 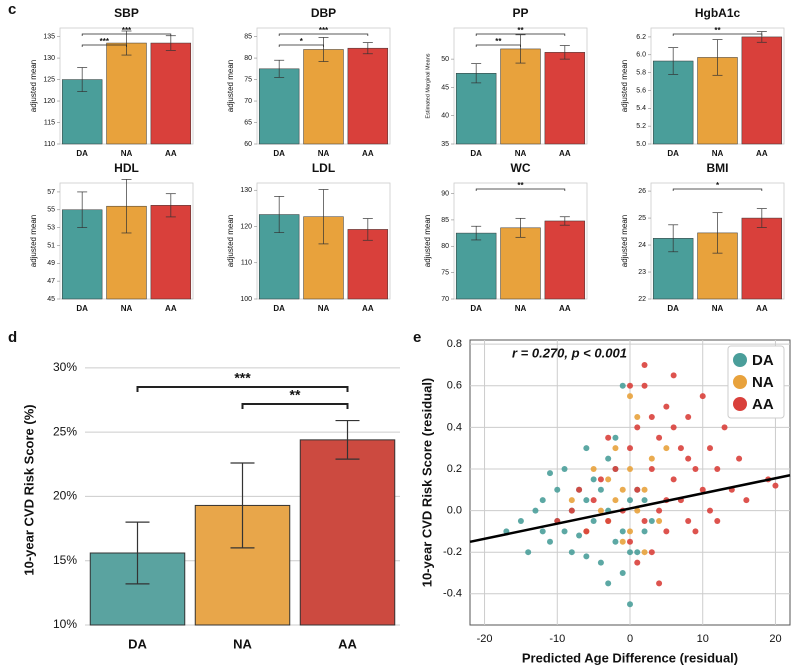 What do you see at coordinates (703, 639) in the screenshot?
I see `x-tick-label: 10` at bounding box center [703, 639].